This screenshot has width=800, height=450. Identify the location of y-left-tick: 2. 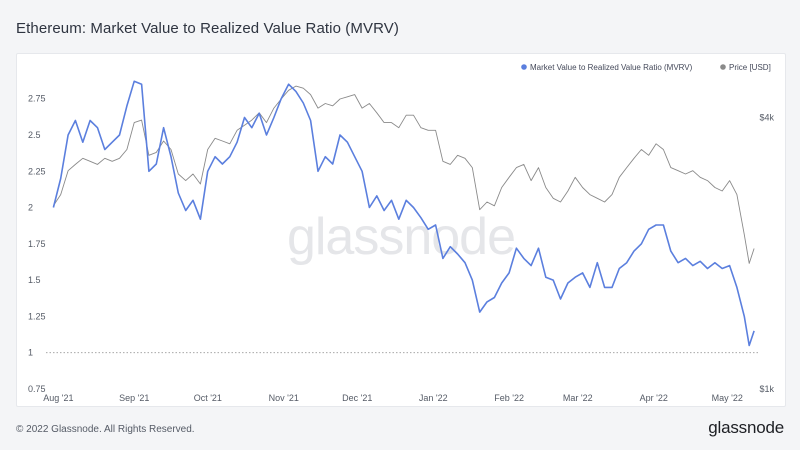
(30, 208).